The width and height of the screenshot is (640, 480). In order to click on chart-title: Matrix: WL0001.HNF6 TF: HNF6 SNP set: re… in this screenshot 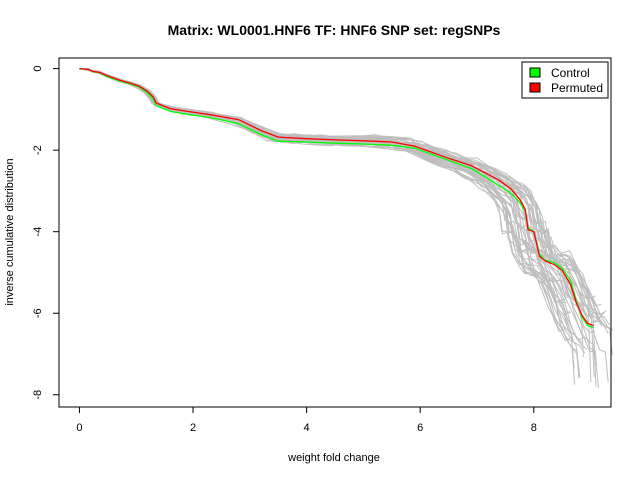, I will do `click(334, 30)`.